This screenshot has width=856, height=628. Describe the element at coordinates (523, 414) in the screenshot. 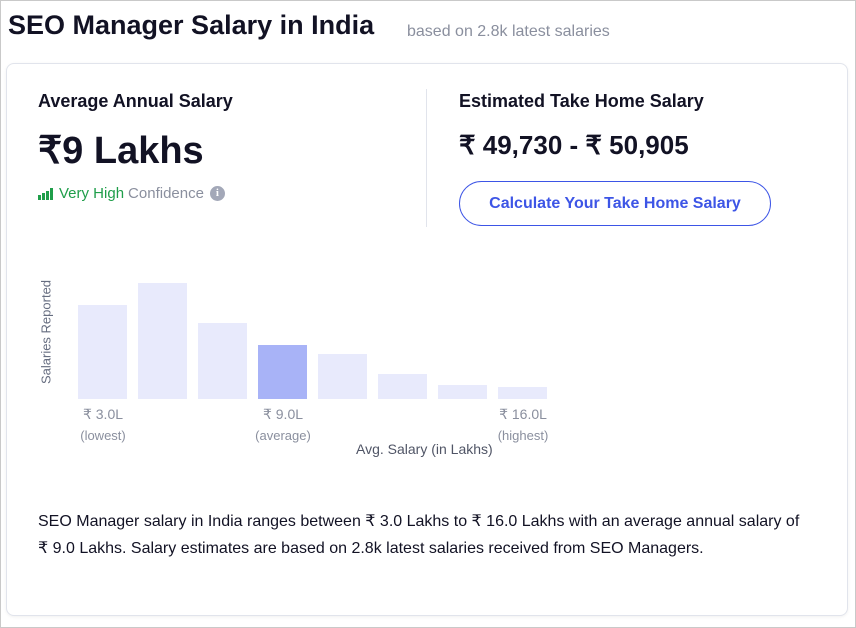

I see `tick-highest: ₹ 16.0L` at that location.